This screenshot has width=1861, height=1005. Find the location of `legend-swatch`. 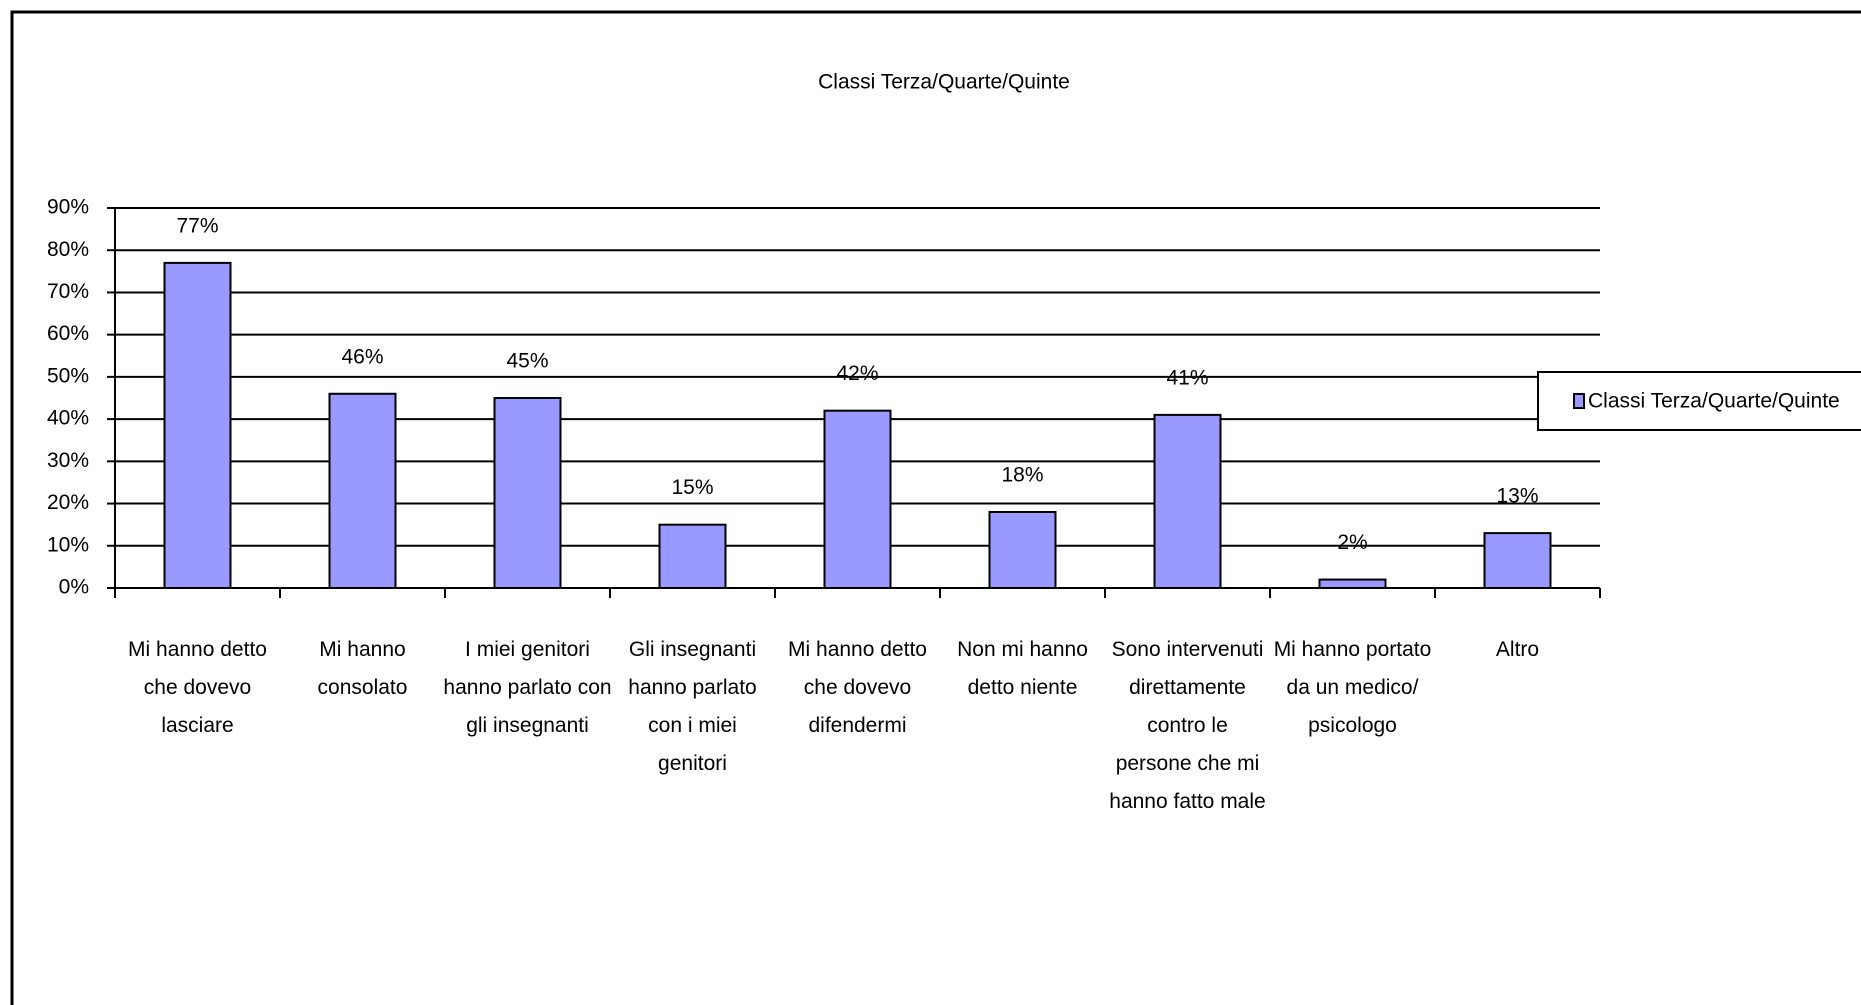

legend-swatch is located at coordinates (1579, 401).